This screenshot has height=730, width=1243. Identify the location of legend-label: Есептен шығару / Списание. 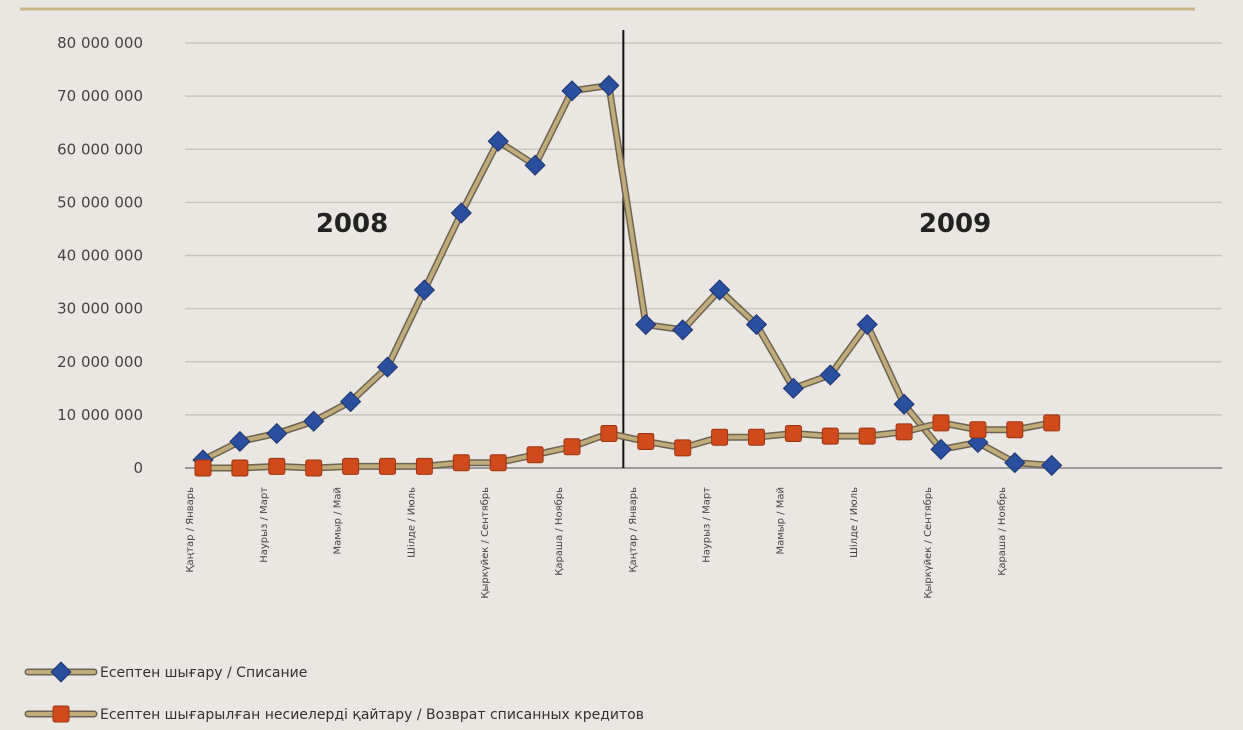
(203, 673).